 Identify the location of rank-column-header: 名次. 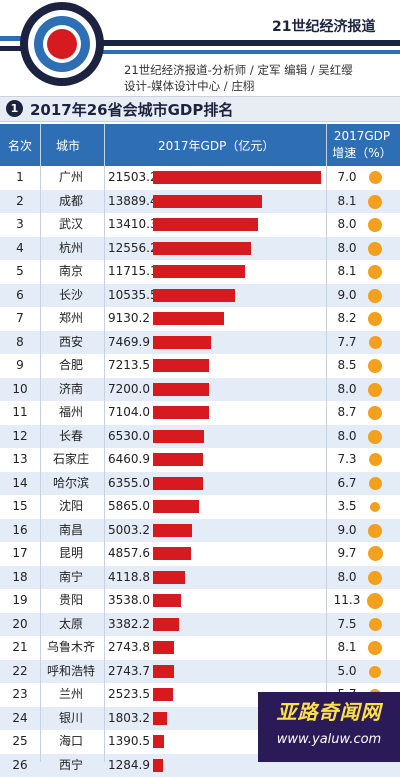
(20, 146).